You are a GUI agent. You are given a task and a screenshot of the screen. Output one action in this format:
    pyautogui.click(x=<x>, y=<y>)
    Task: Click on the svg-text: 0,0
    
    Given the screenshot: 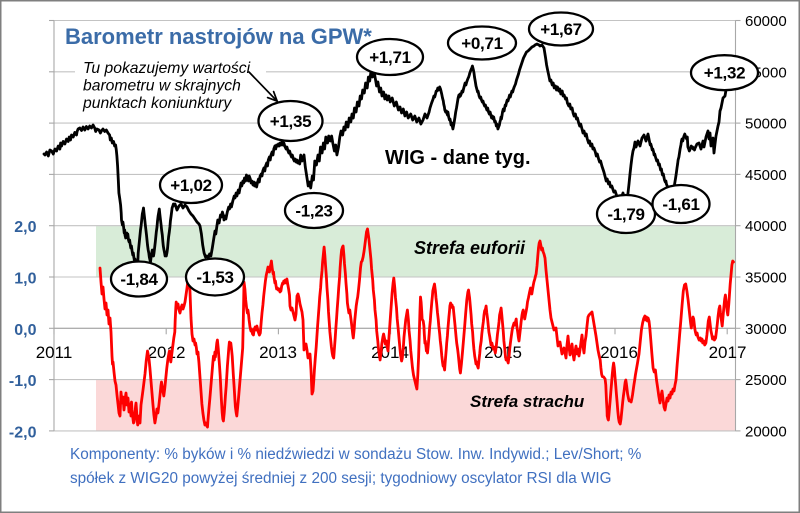 What is the action you would take?
    pyautogui.click(x=25, y=330)
    